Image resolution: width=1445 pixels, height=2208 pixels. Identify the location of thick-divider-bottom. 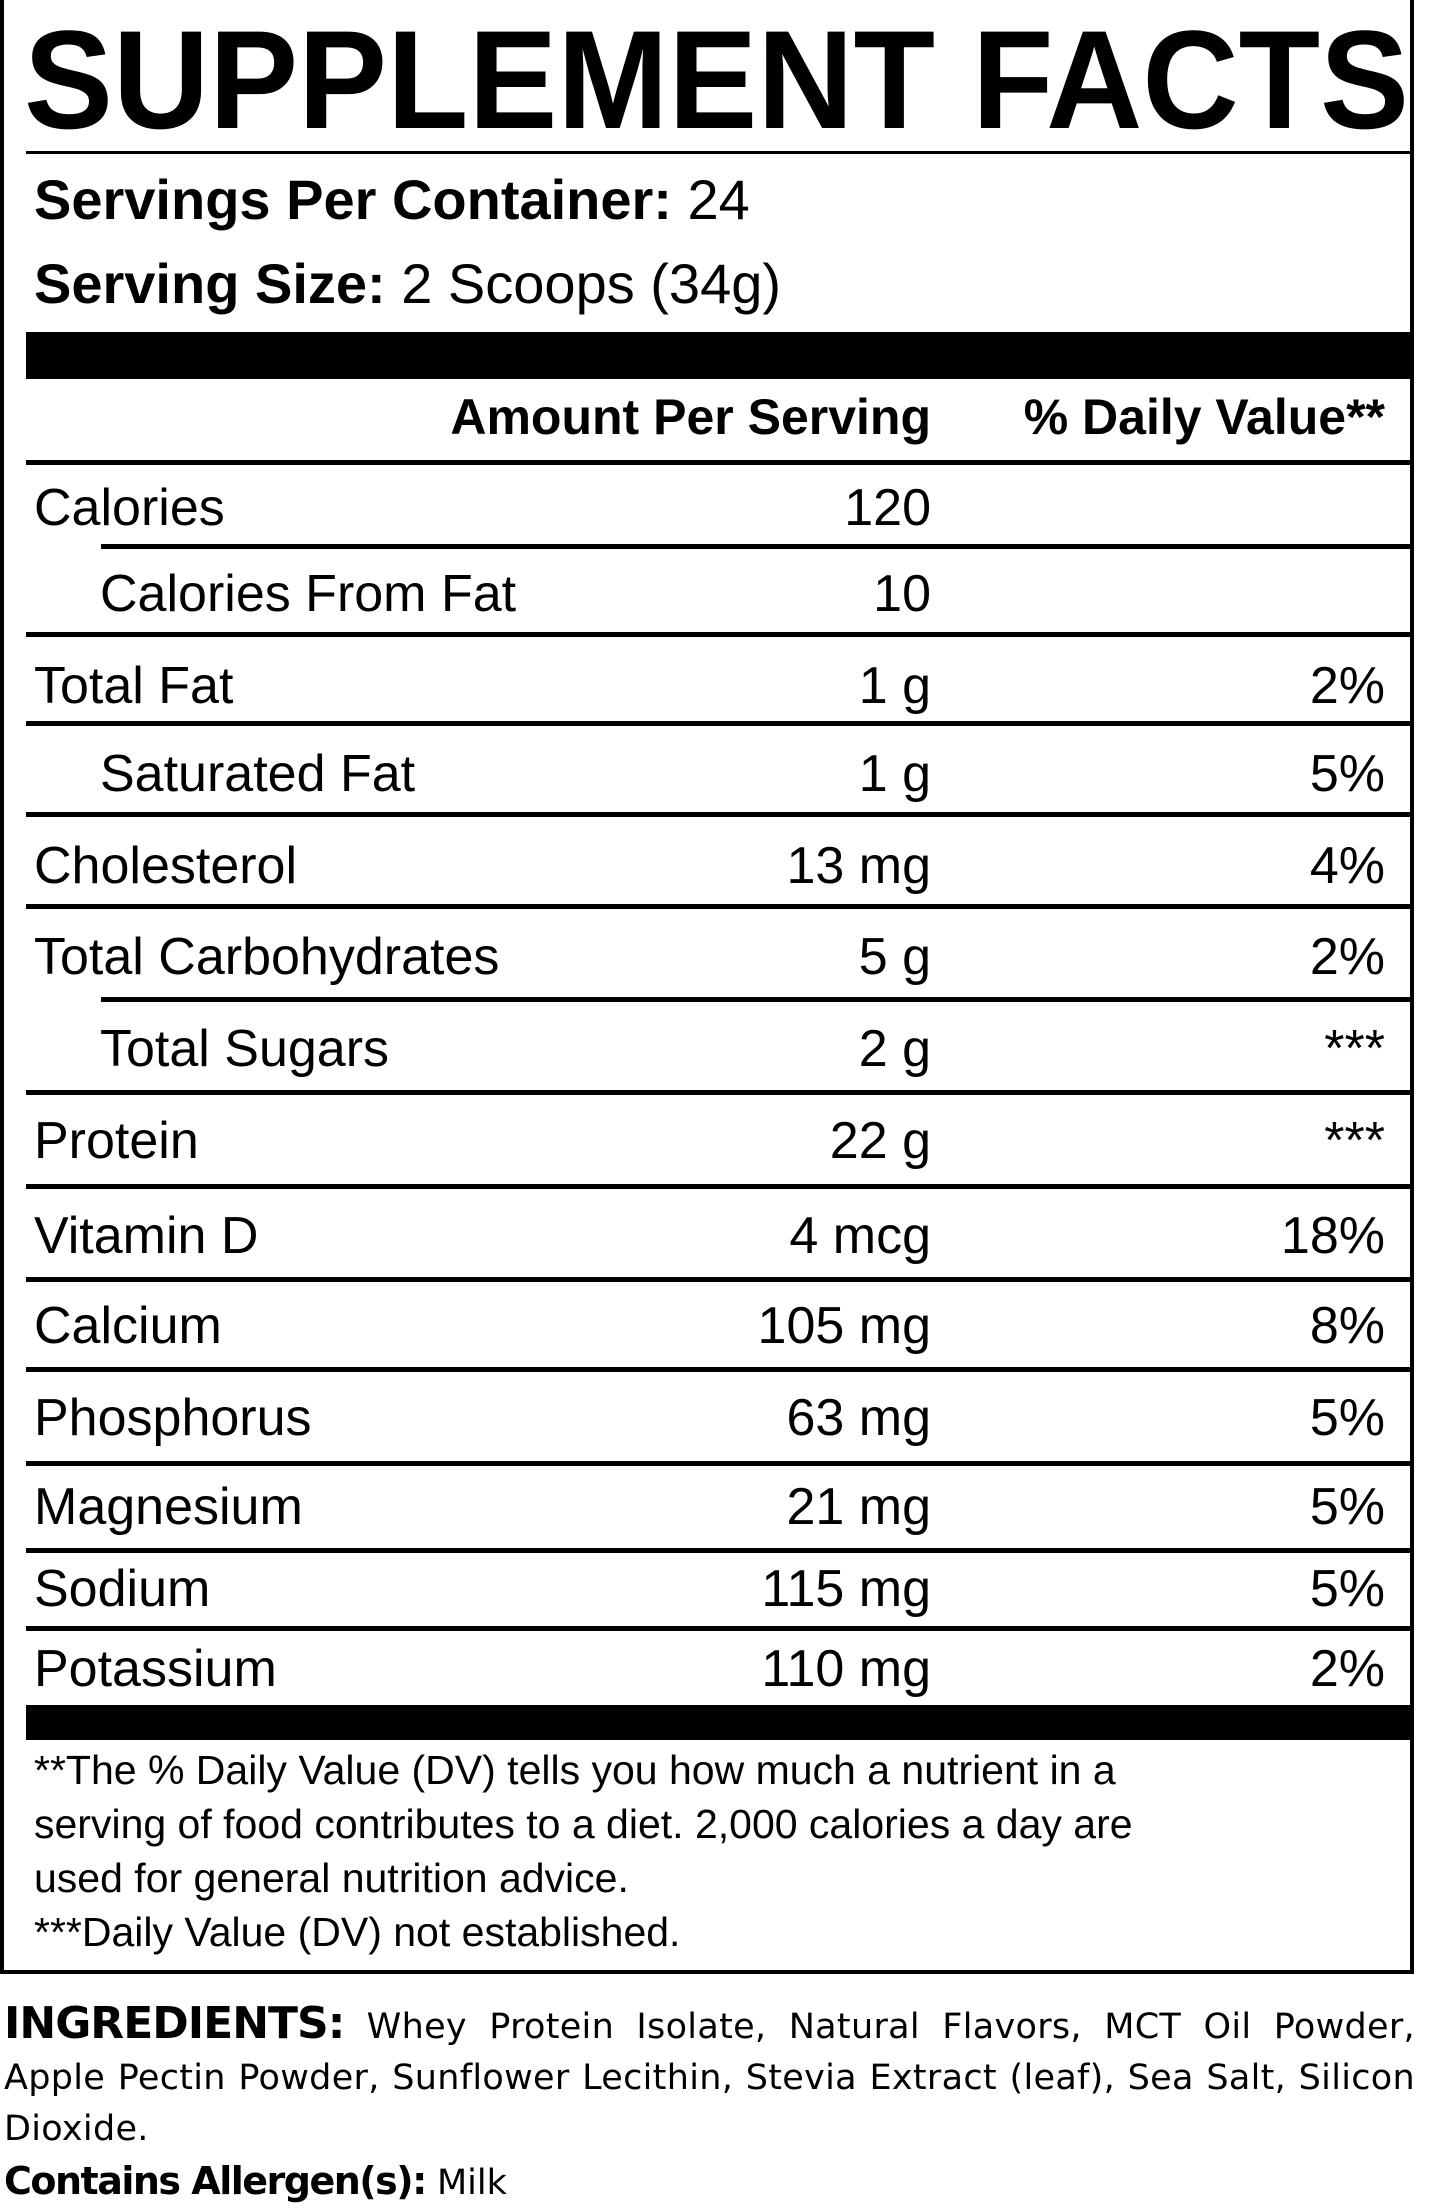
(718, 1722).